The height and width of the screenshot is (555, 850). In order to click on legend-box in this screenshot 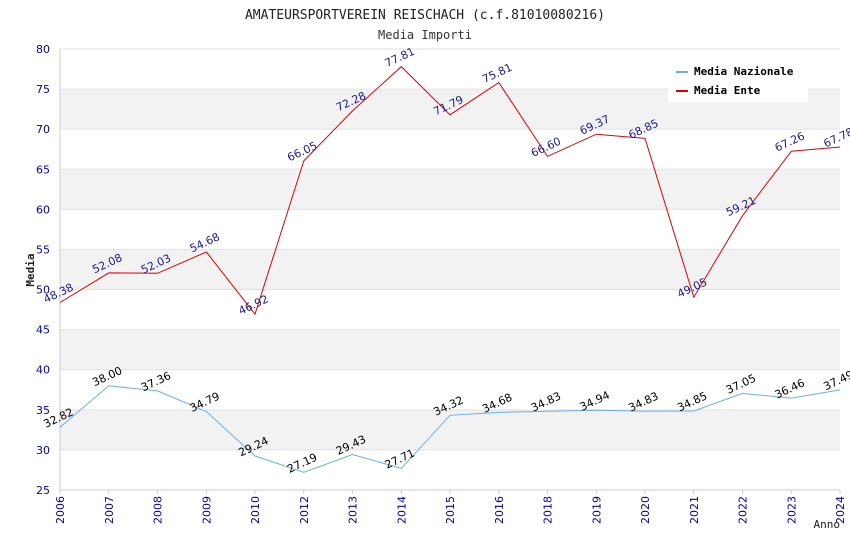, I will do `click(738, 81)`.